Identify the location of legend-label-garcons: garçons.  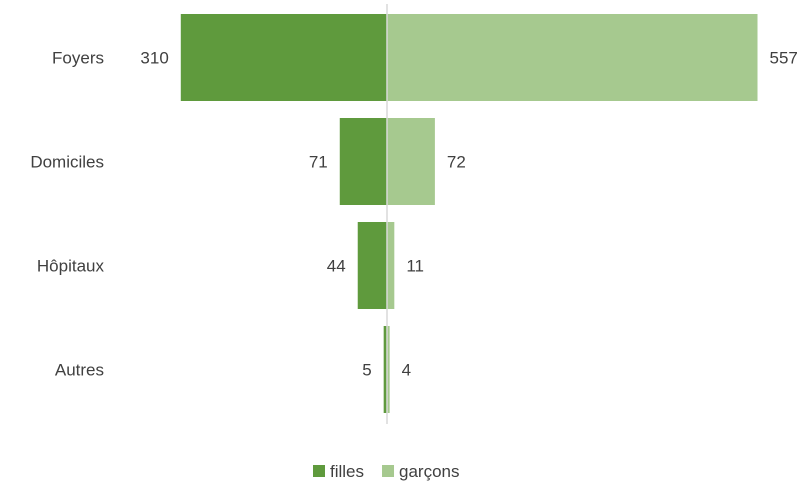
(429, 471).